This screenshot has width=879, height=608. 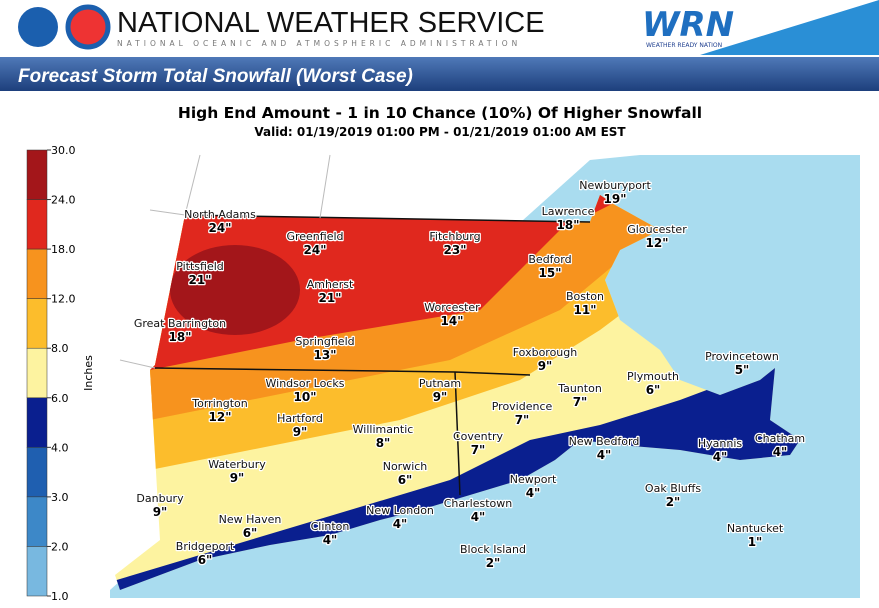 I want to click on legend-tick-label: 3.0, so click(x=60, y=497).